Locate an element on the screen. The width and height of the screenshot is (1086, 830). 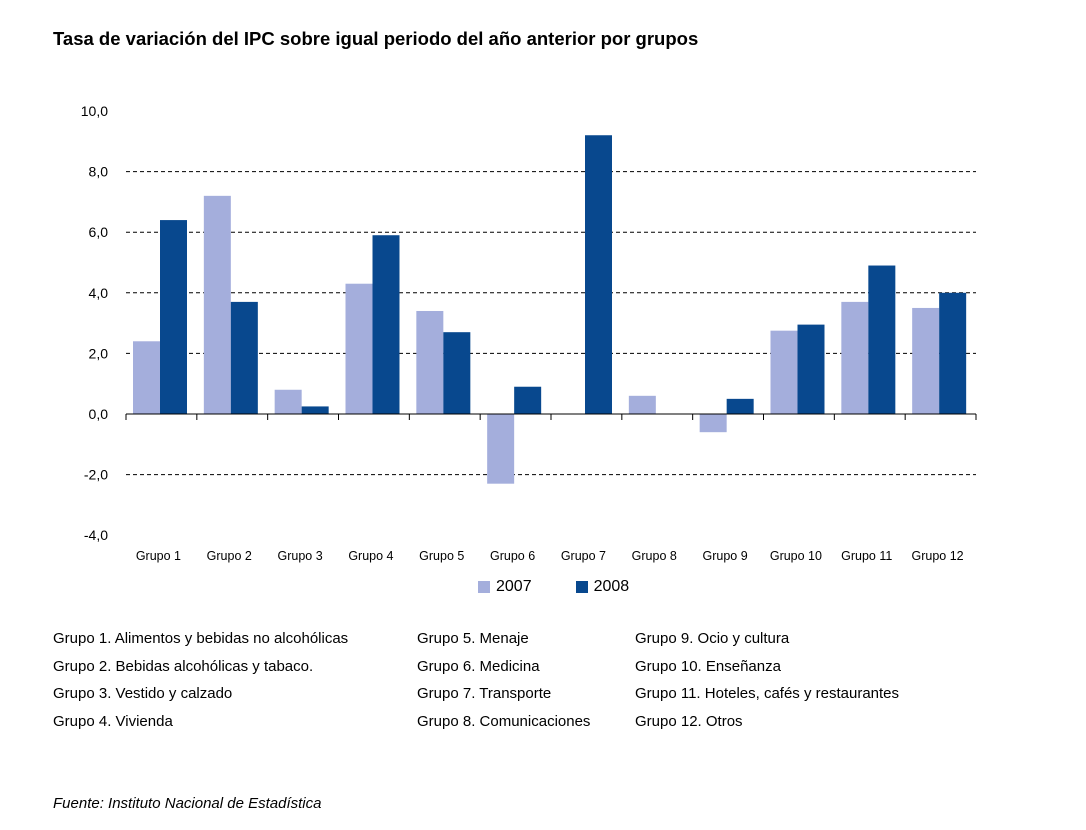
x-tick-label: Grupo 4 is located at coordinates (370, 556).